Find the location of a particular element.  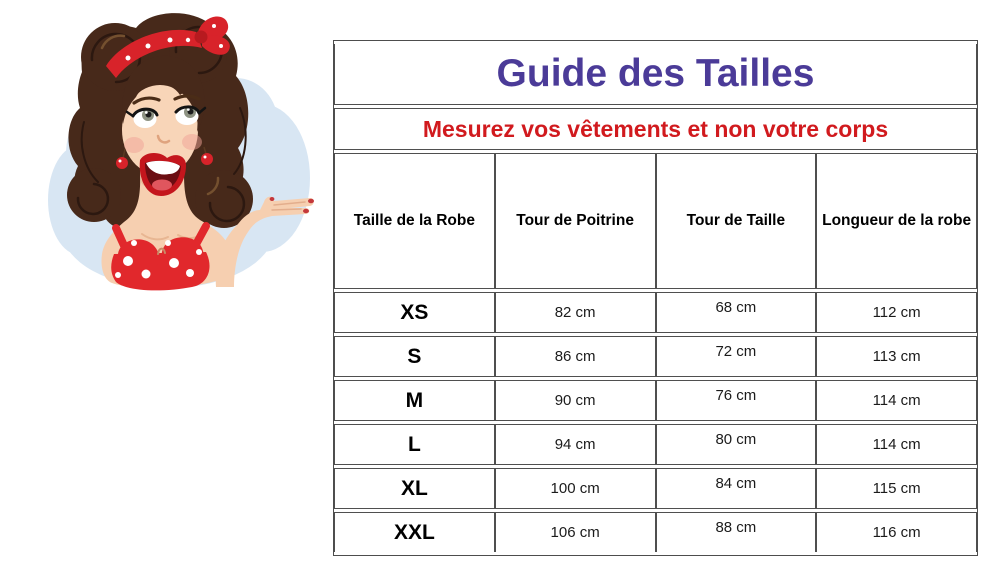

column-header-tour-poitrine: Tour de Poitrine is located at coordinates (575, 221).